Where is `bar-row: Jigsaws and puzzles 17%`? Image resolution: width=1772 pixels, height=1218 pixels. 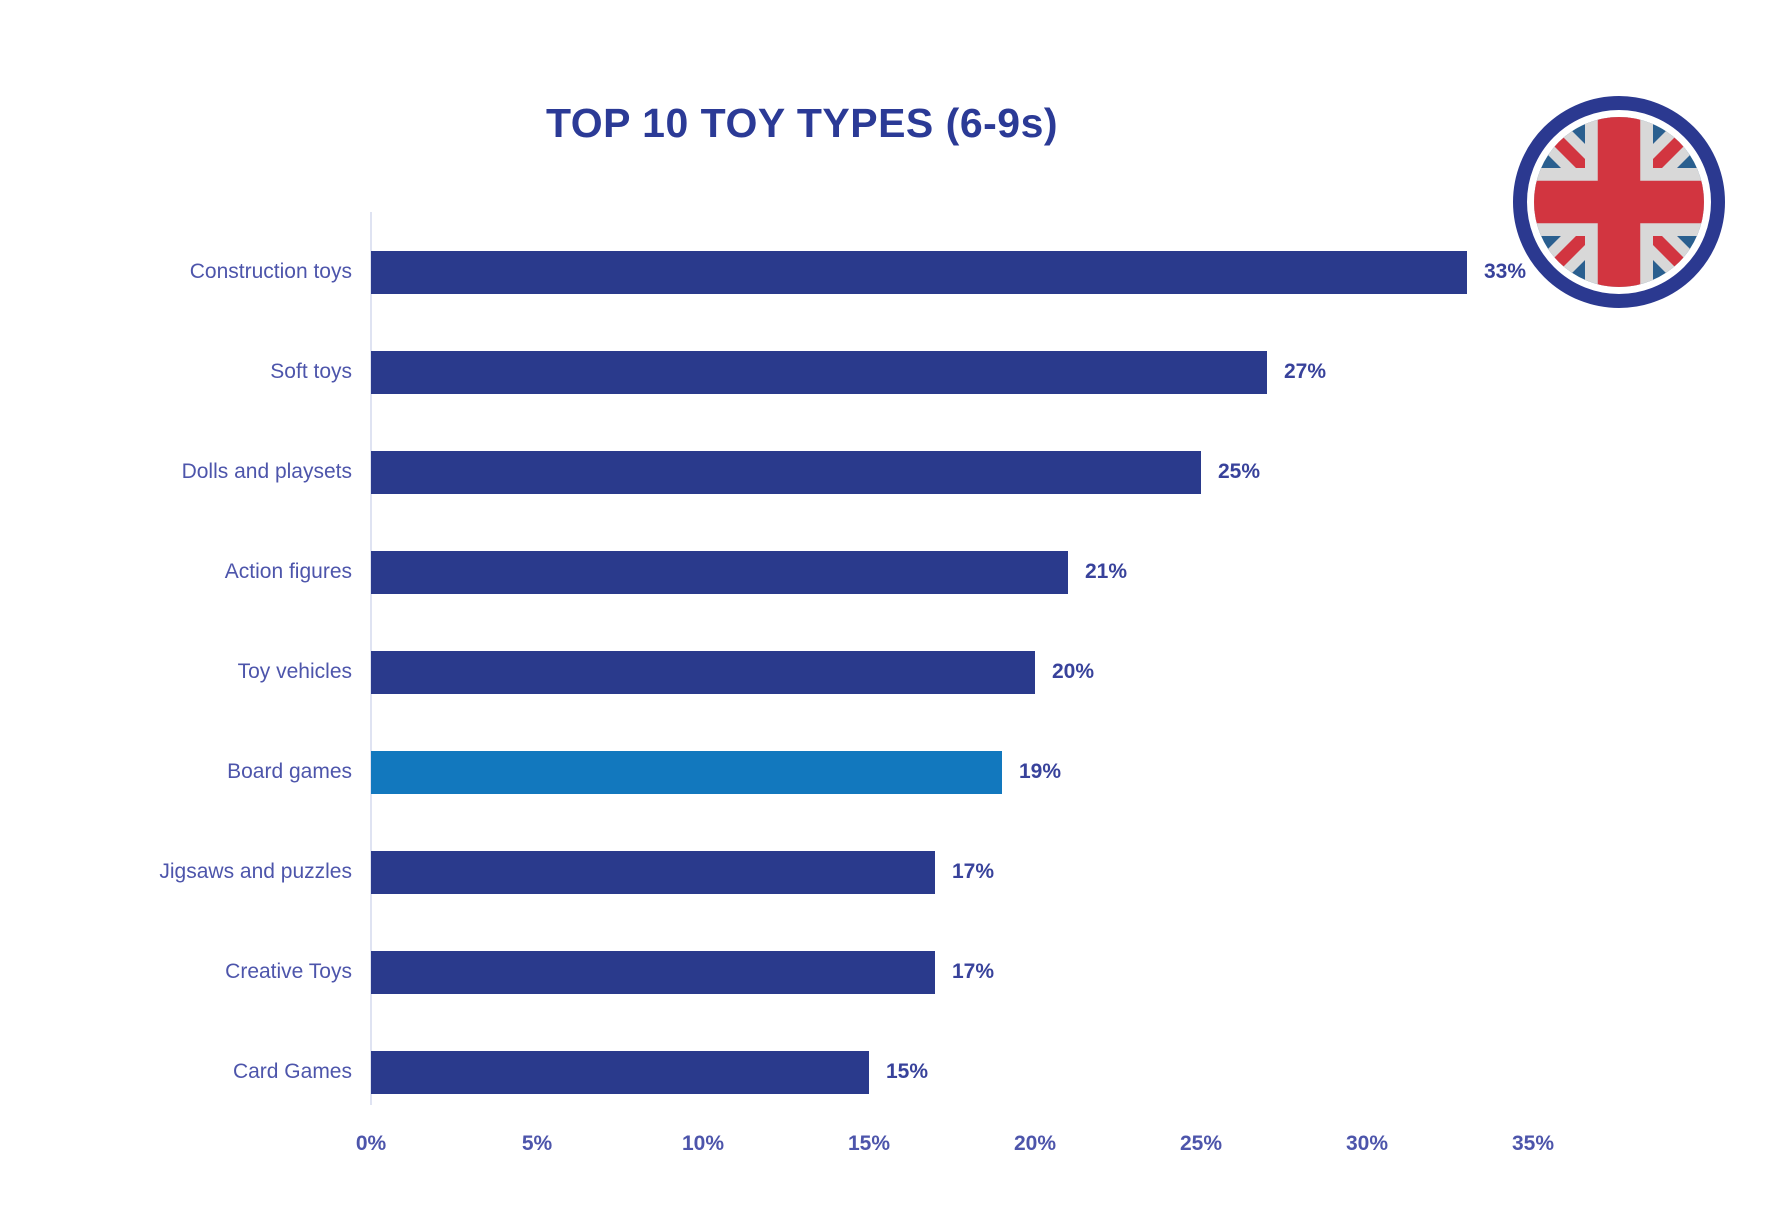
bar-row: Jigsaws and puzzles 17% is located at coordinates (886, 872).